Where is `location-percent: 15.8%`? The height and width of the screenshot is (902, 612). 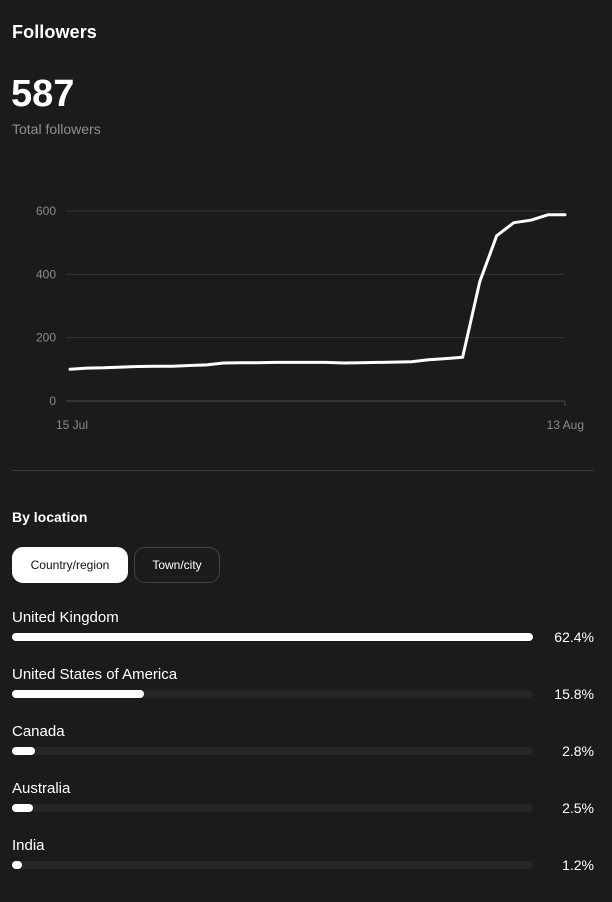
location-percent: 15.8% is located at coordinates (574, 694).